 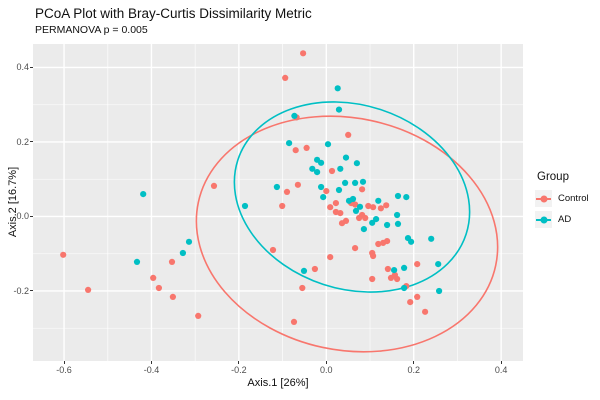 I want to click on chart-subtitle: PERMANOVA p = 0.005, so click(x=91, y=30).